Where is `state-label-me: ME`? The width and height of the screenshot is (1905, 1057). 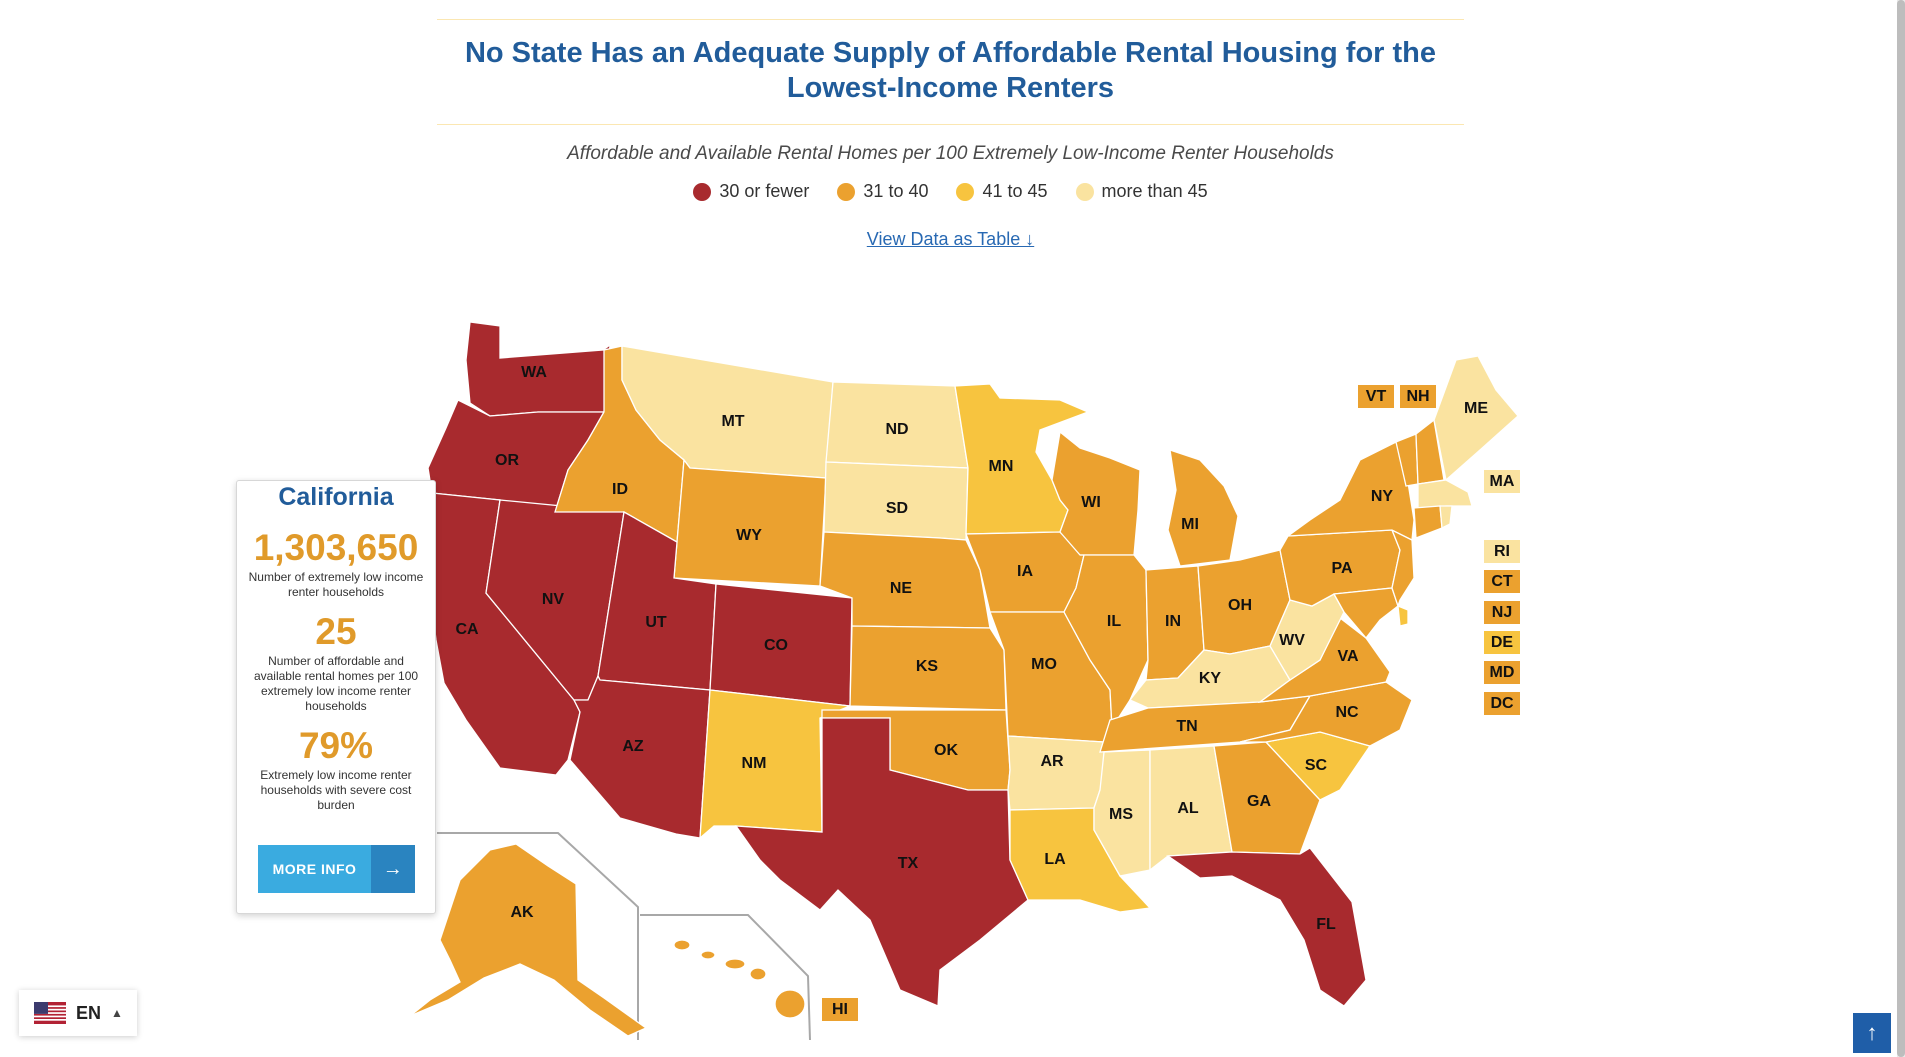
state-label-me: ME is located at coordinates (1476, 408).